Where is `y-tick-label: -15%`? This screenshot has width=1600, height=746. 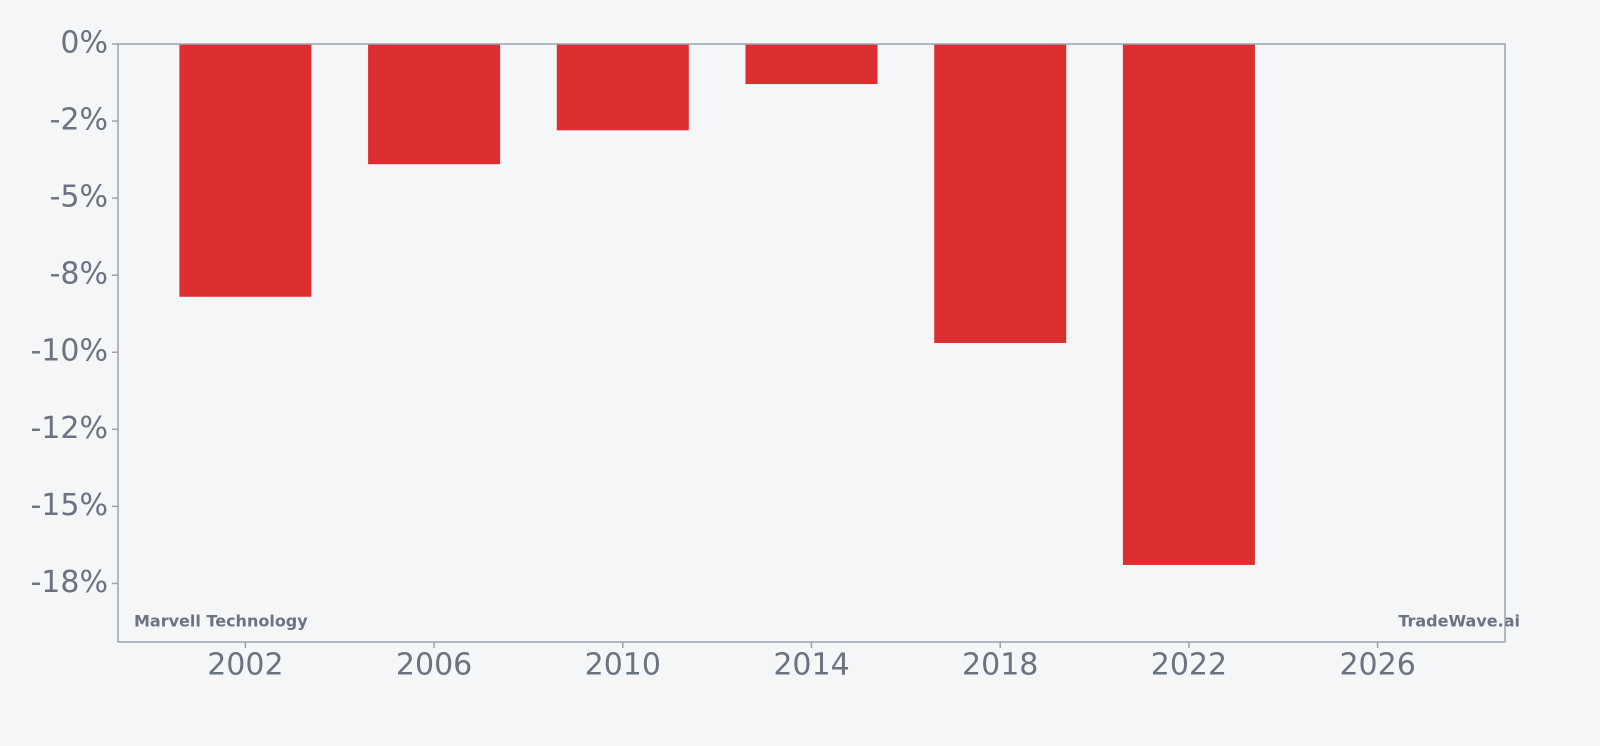 y-tick-label: -15% is located at coordinates (69, 505).